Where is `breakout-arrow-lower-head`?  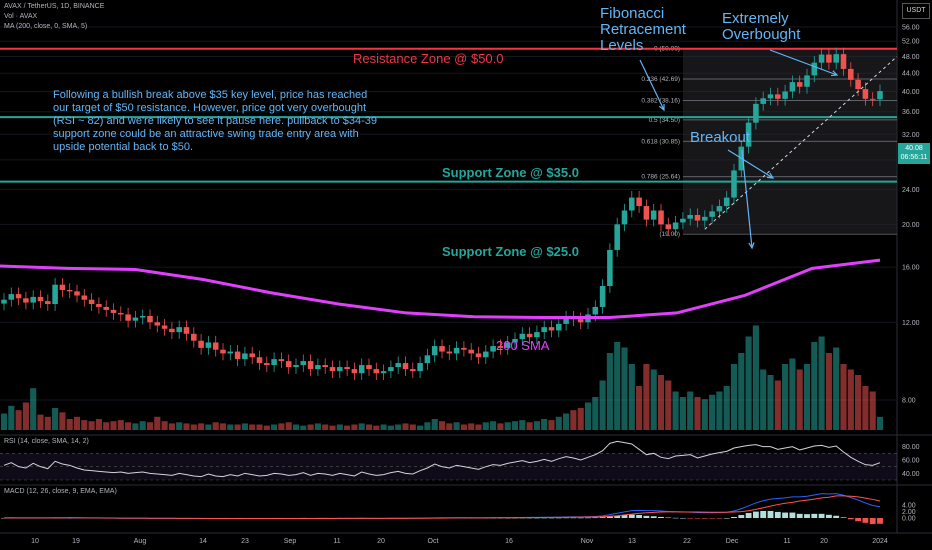 breakout-arrow-lower-head is located at coordinates (751, 246).